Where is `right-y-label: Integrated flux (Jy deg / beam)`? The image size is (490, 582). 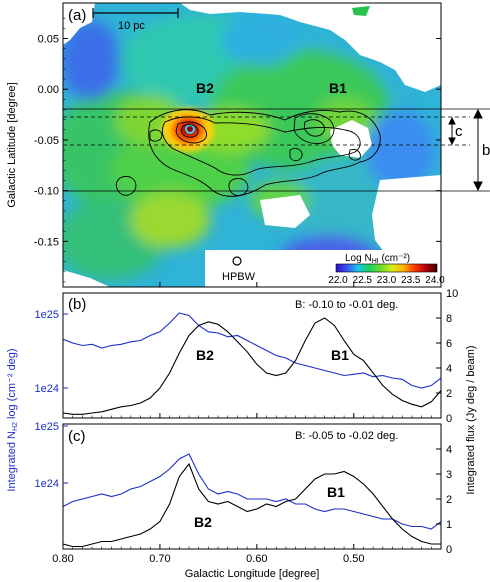 right-y-label: Integrated flux (Jy deg / beam) is located at coordinates (471, 419).